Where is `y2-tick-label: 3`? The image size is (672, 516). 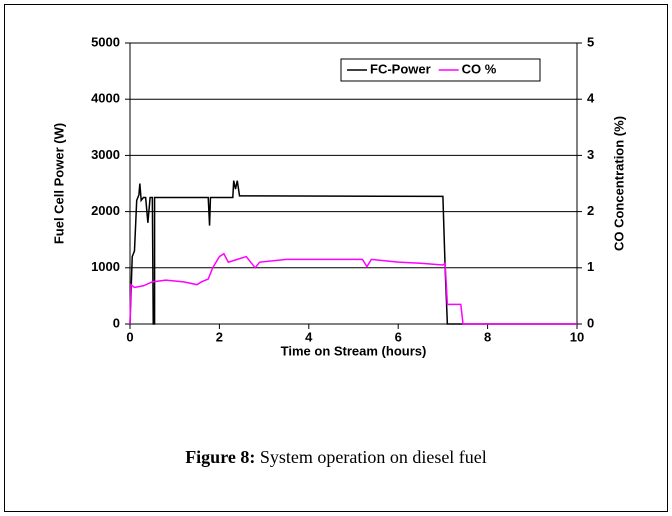 y2-tick-label: 3 is located at coordinates (590, 154).